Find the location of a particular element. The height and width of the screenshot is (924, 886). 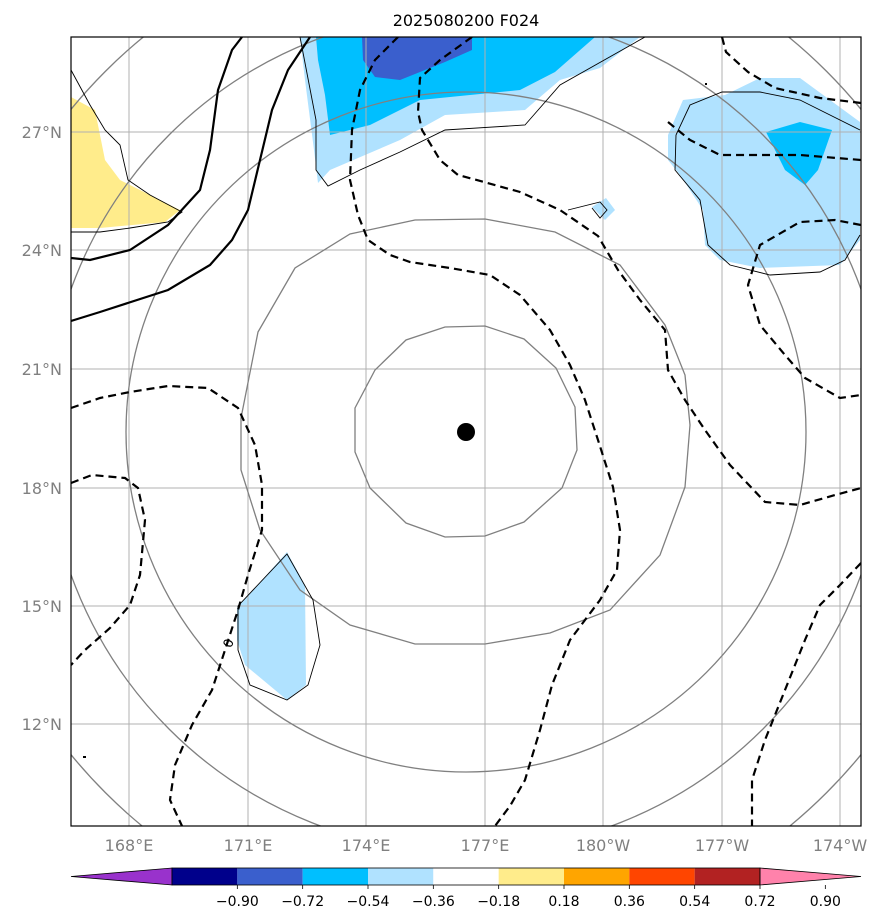

colorbar-label: 0.90 is located at coordinates (825, 902).